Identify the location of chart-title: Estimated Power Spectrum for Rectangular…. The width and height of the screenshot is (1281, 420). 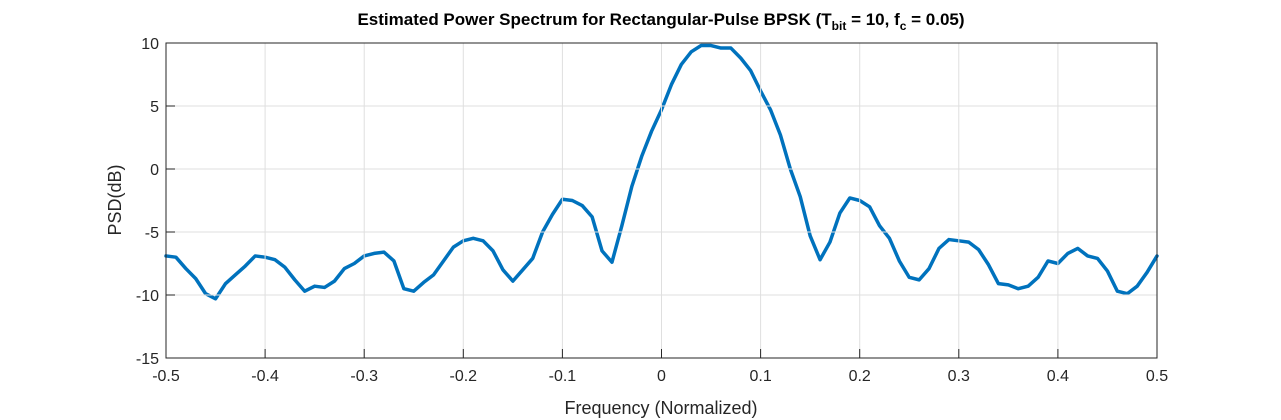
(660, 21).